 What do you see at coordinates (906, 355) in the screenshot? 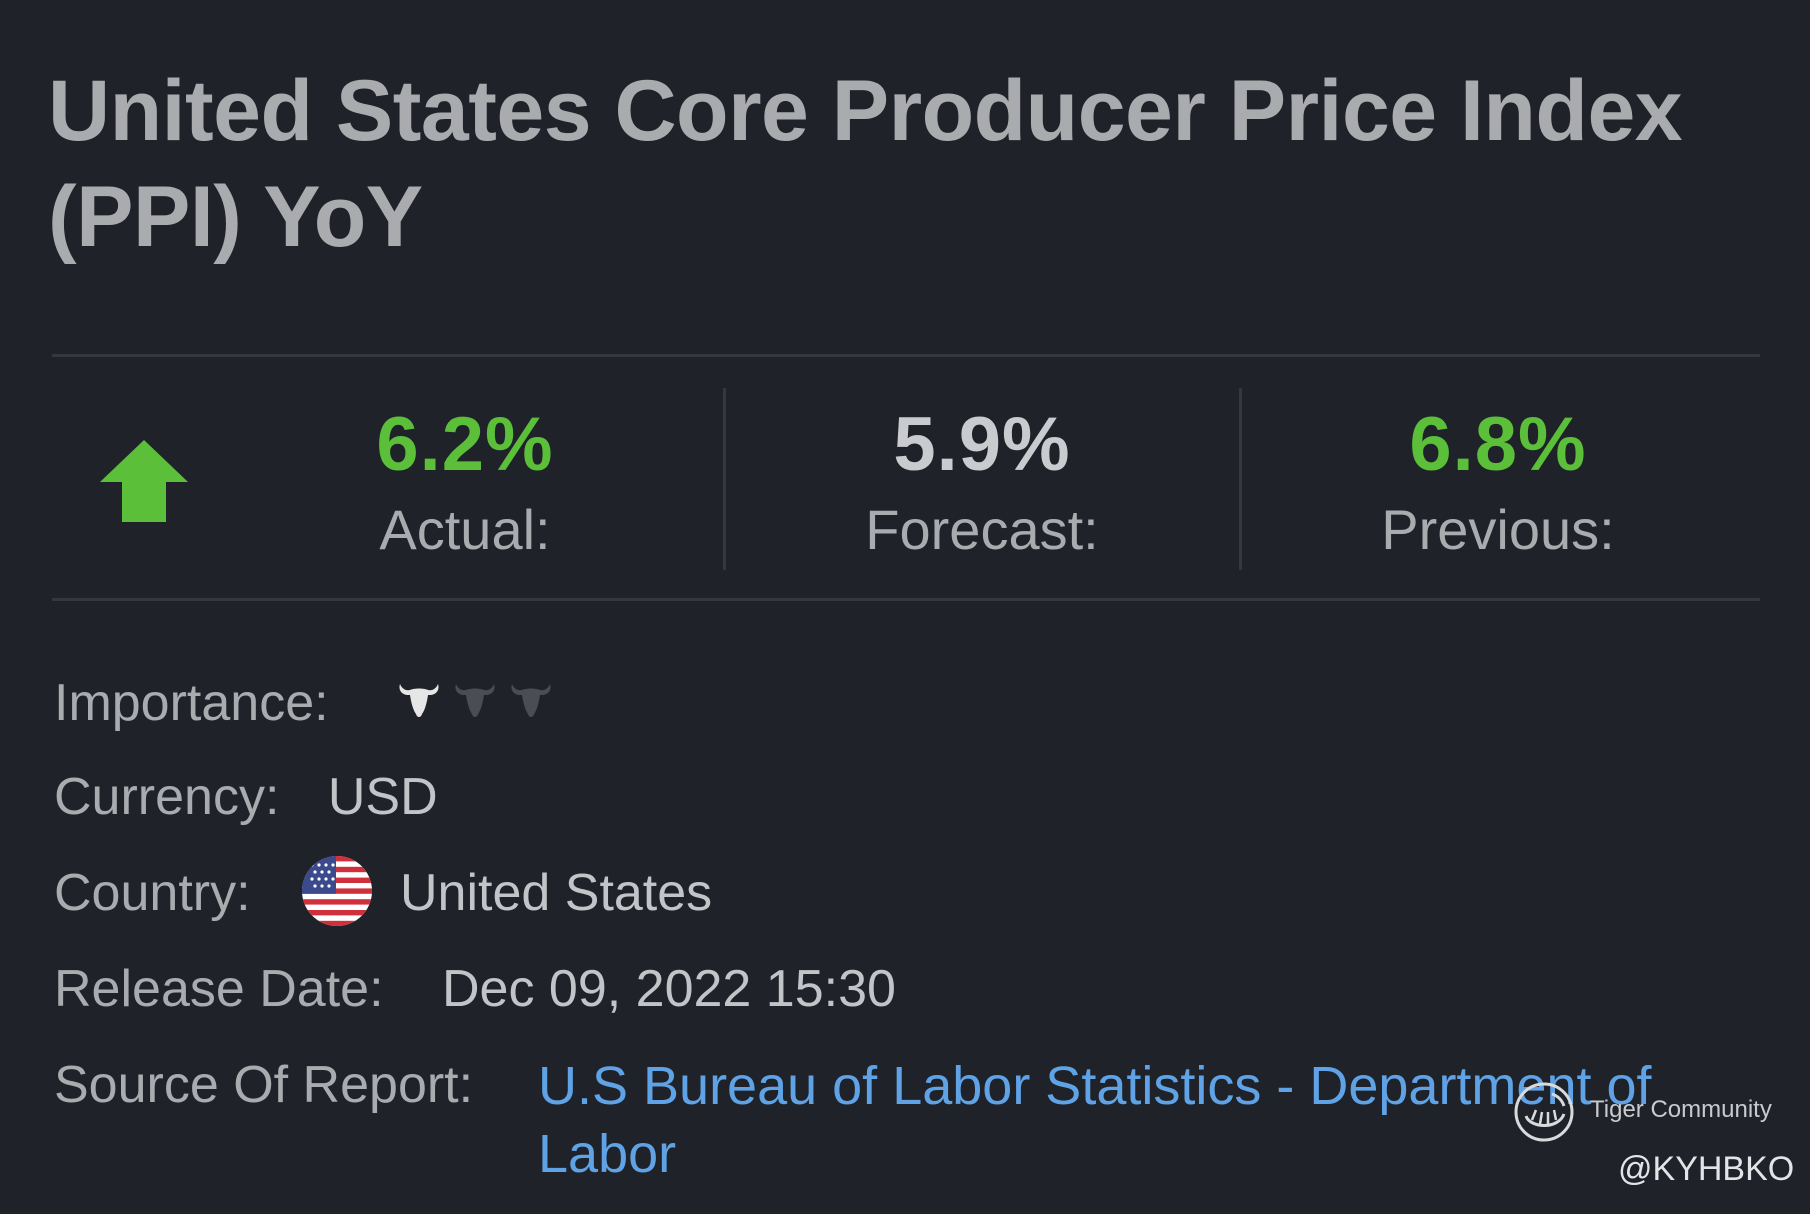
I see `divider-top` at bounding box center [906, 355].